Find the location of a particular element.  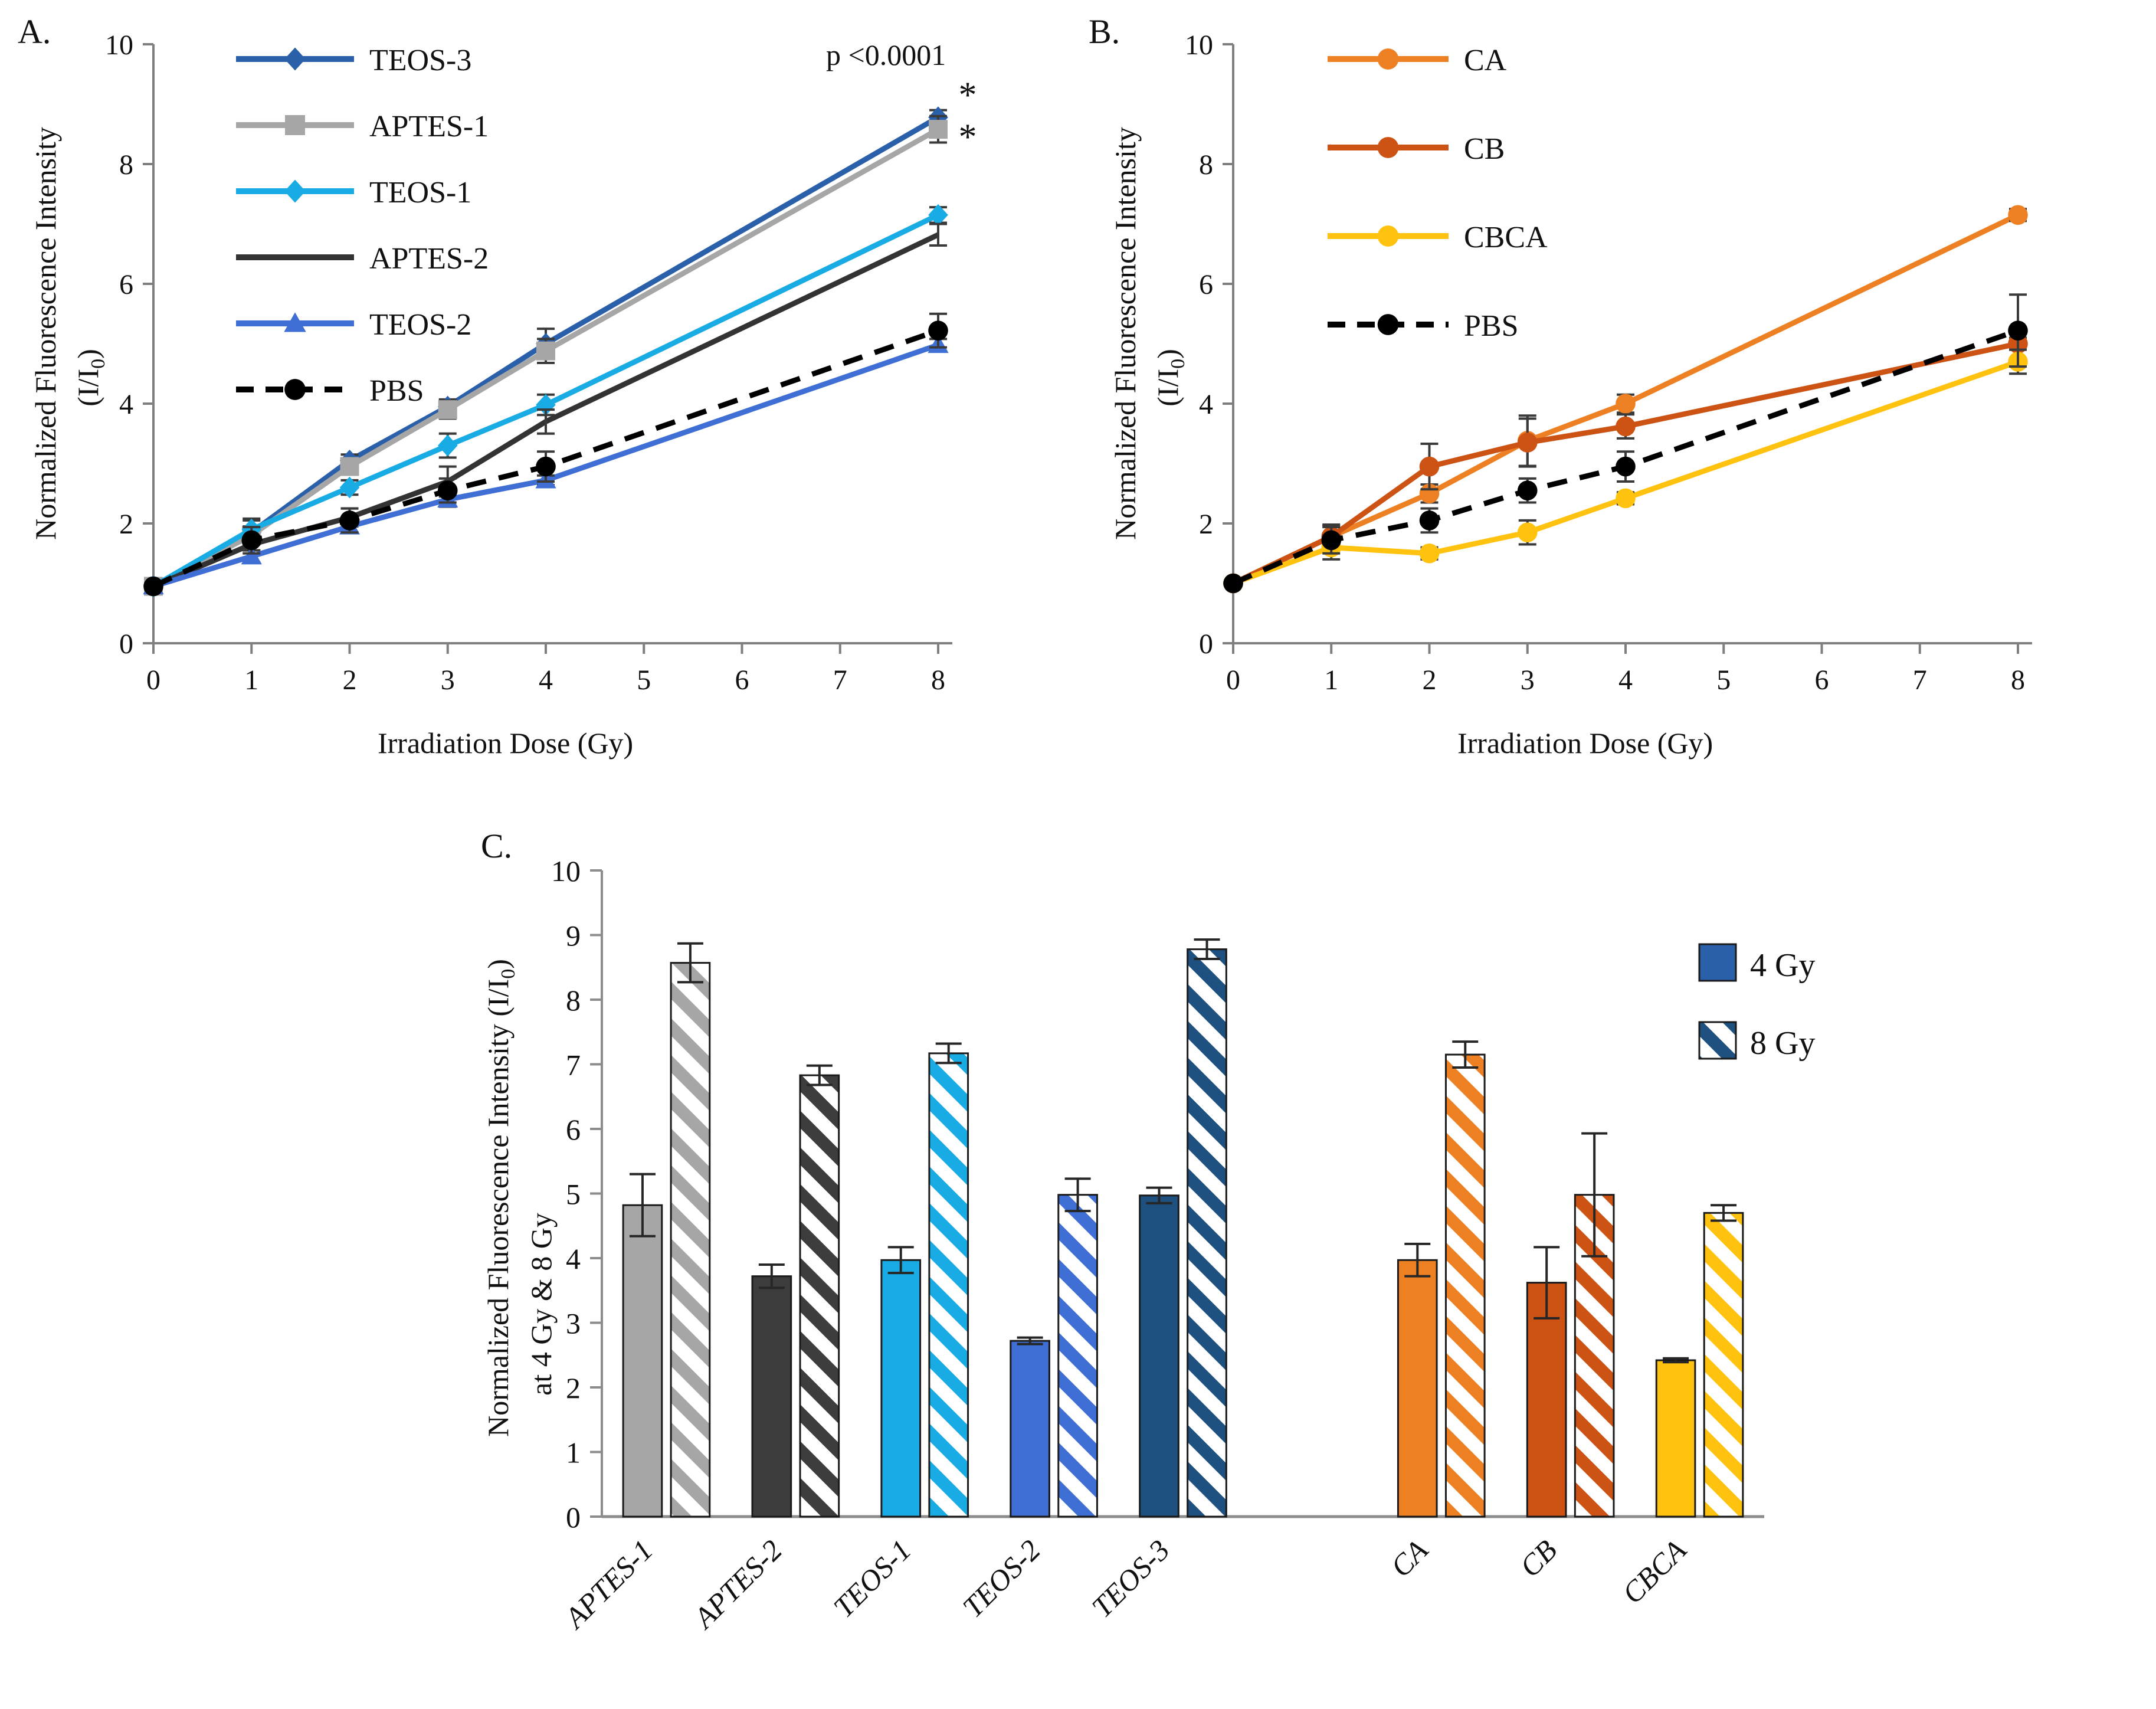

legend-item-4-Gy is located at coordinates (1717, 963).